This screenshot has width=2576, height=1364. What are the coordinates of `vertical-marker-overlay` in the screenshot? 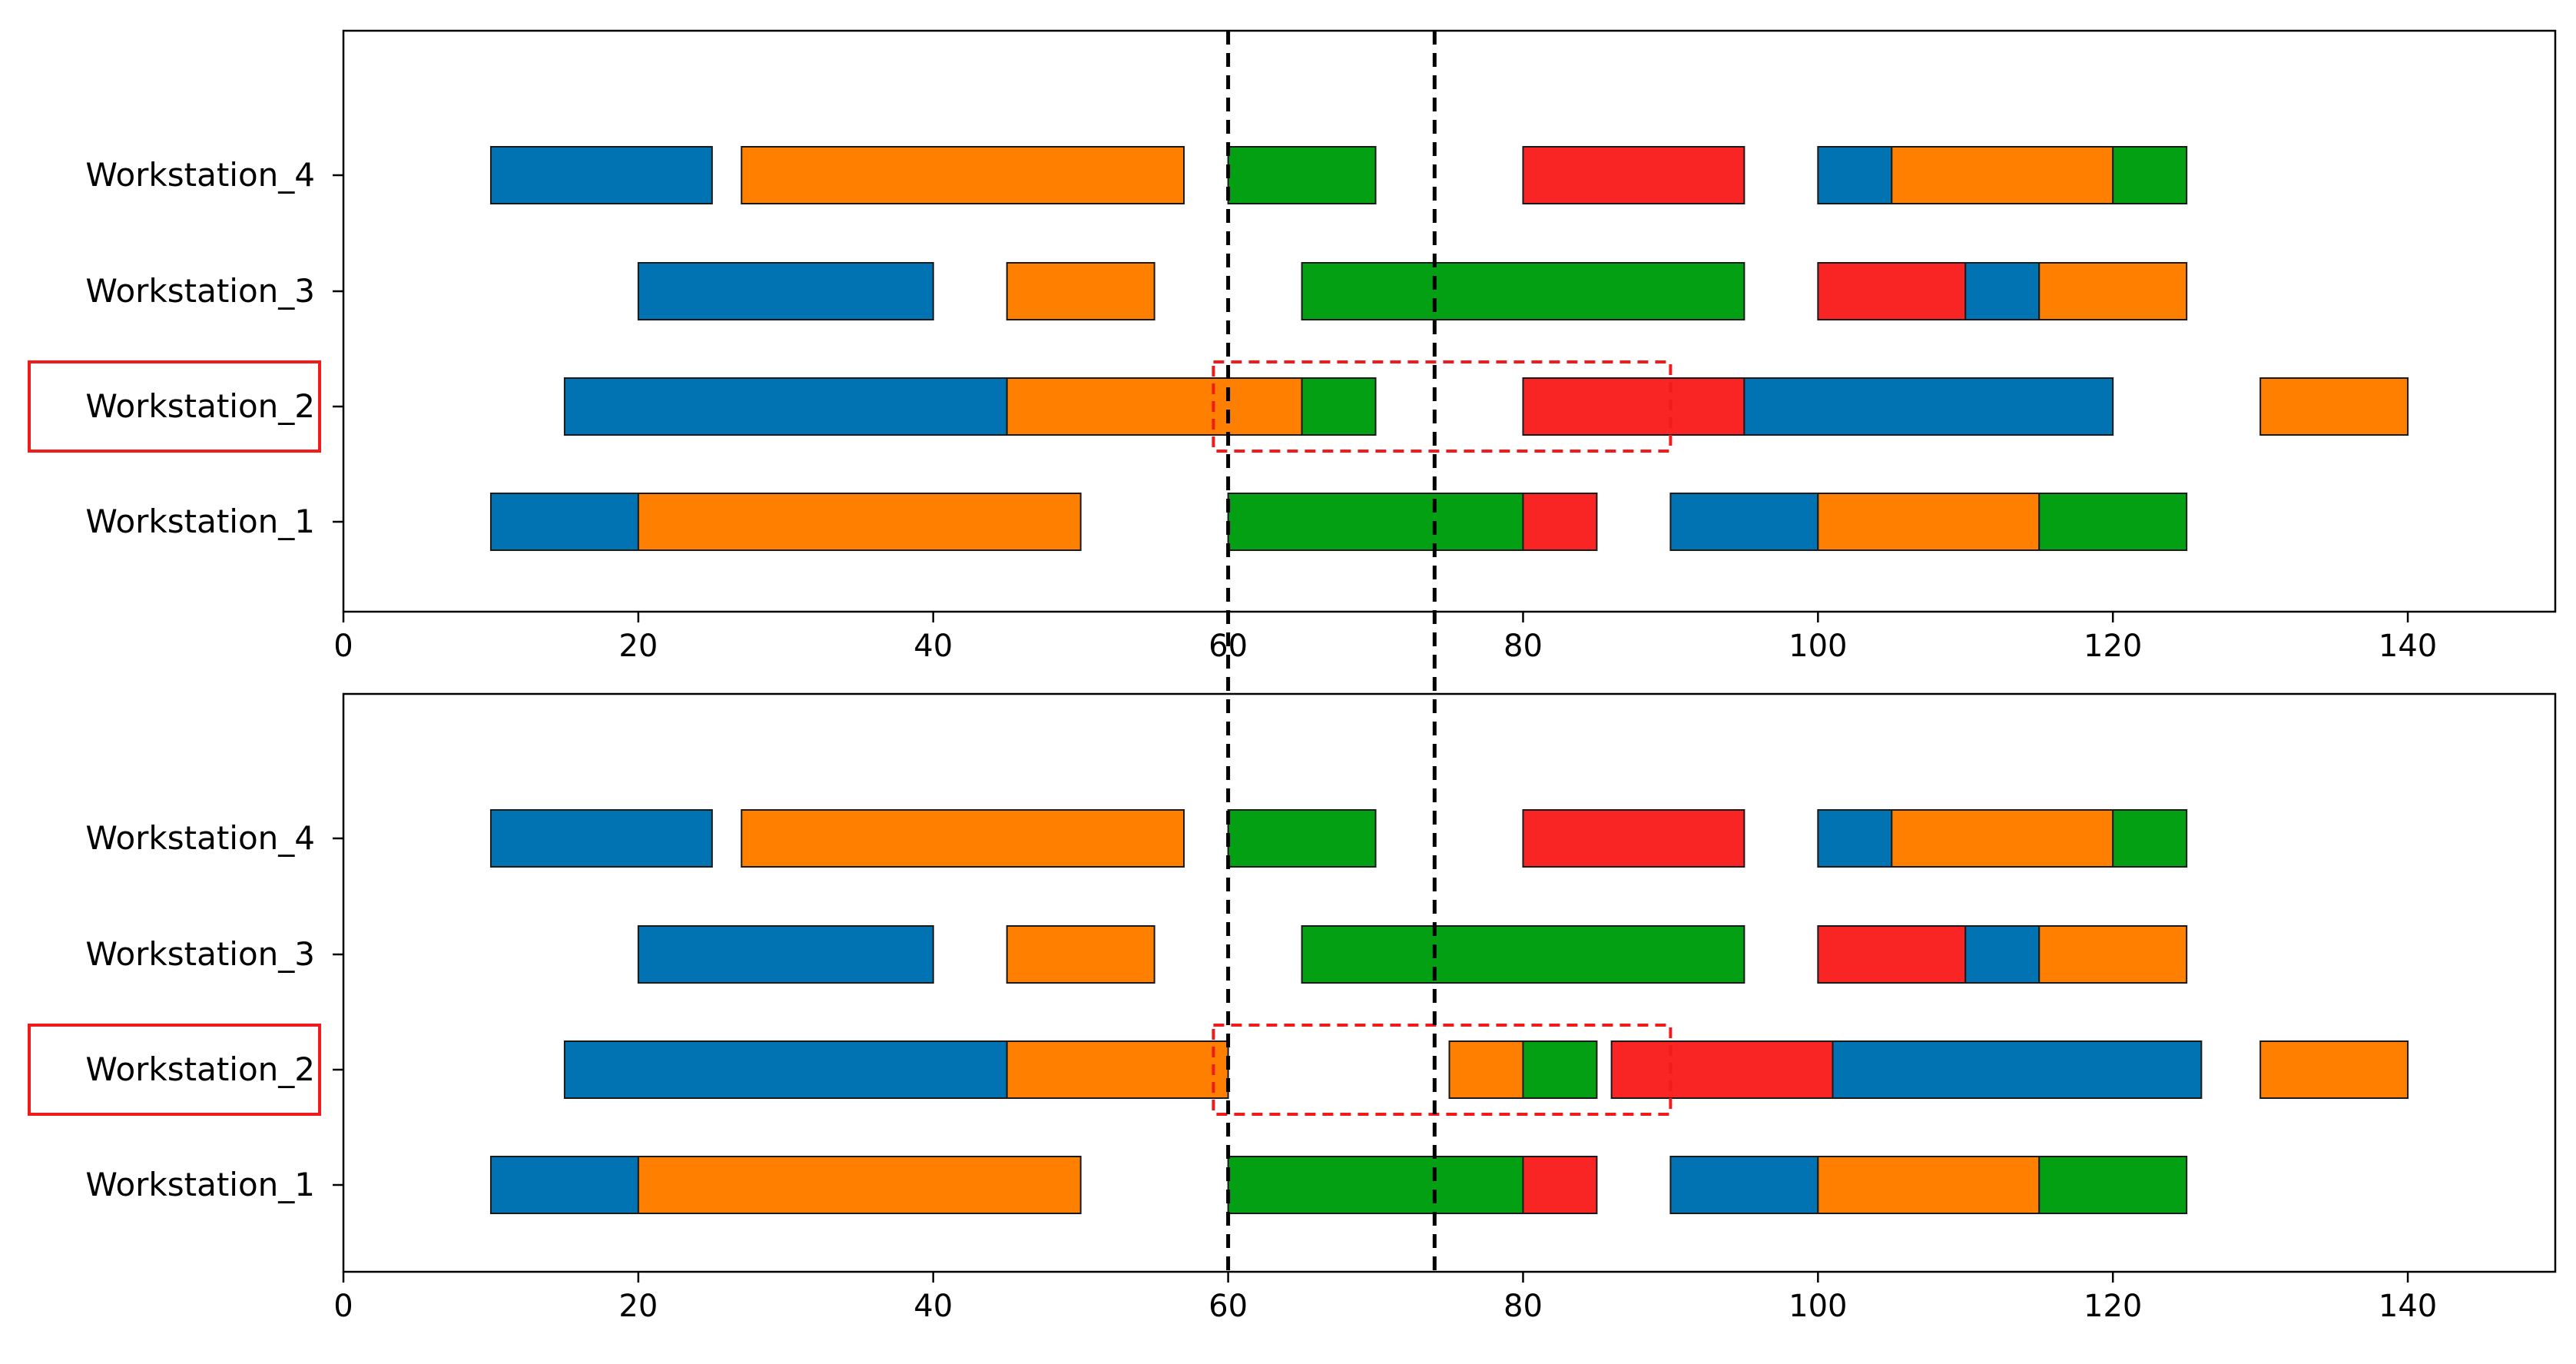 It's located at (1331, 651).